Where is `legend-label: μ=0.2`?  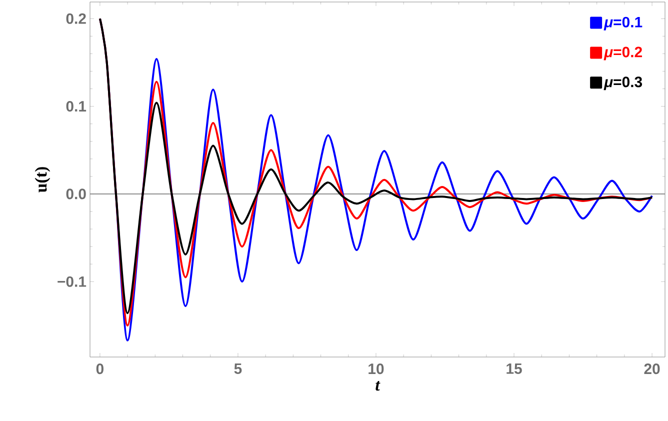 legend-label: μ=0.2 is located at coordinates (623, 53).